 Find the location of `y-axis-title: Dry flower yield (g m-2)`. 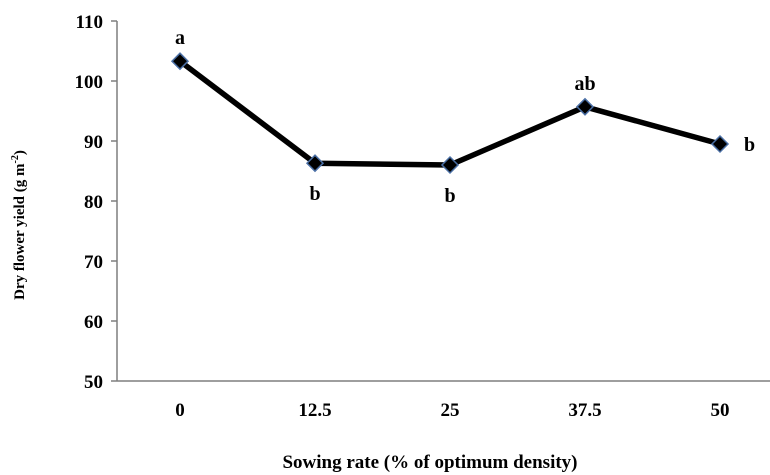

y-axis-title: Dry flower yield (g m-2) is located at coordinates (19, 225).